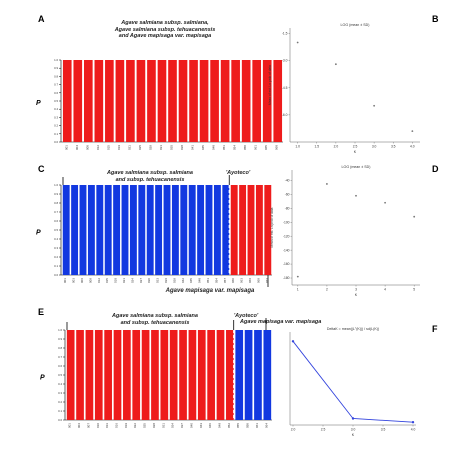 The height and width of the screenshot is (452, 474). Describe the element at coordinates (210, 291) in the screenshot. I see `title-c-mapisaga: Agave mapisaga var. mapisaga` at that location.